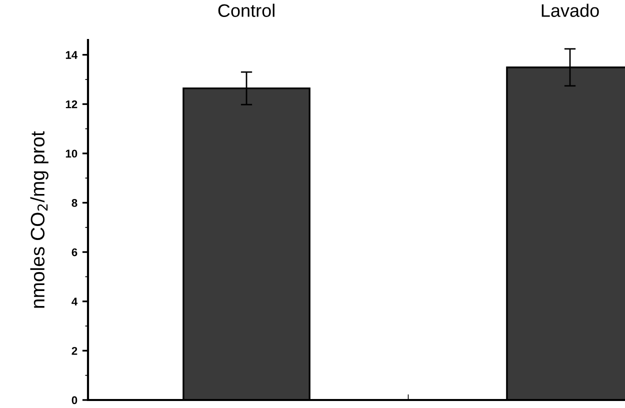 This screenshot has height=408, width=625. I want to click on y-tick-label: 8, so click(75, 203).